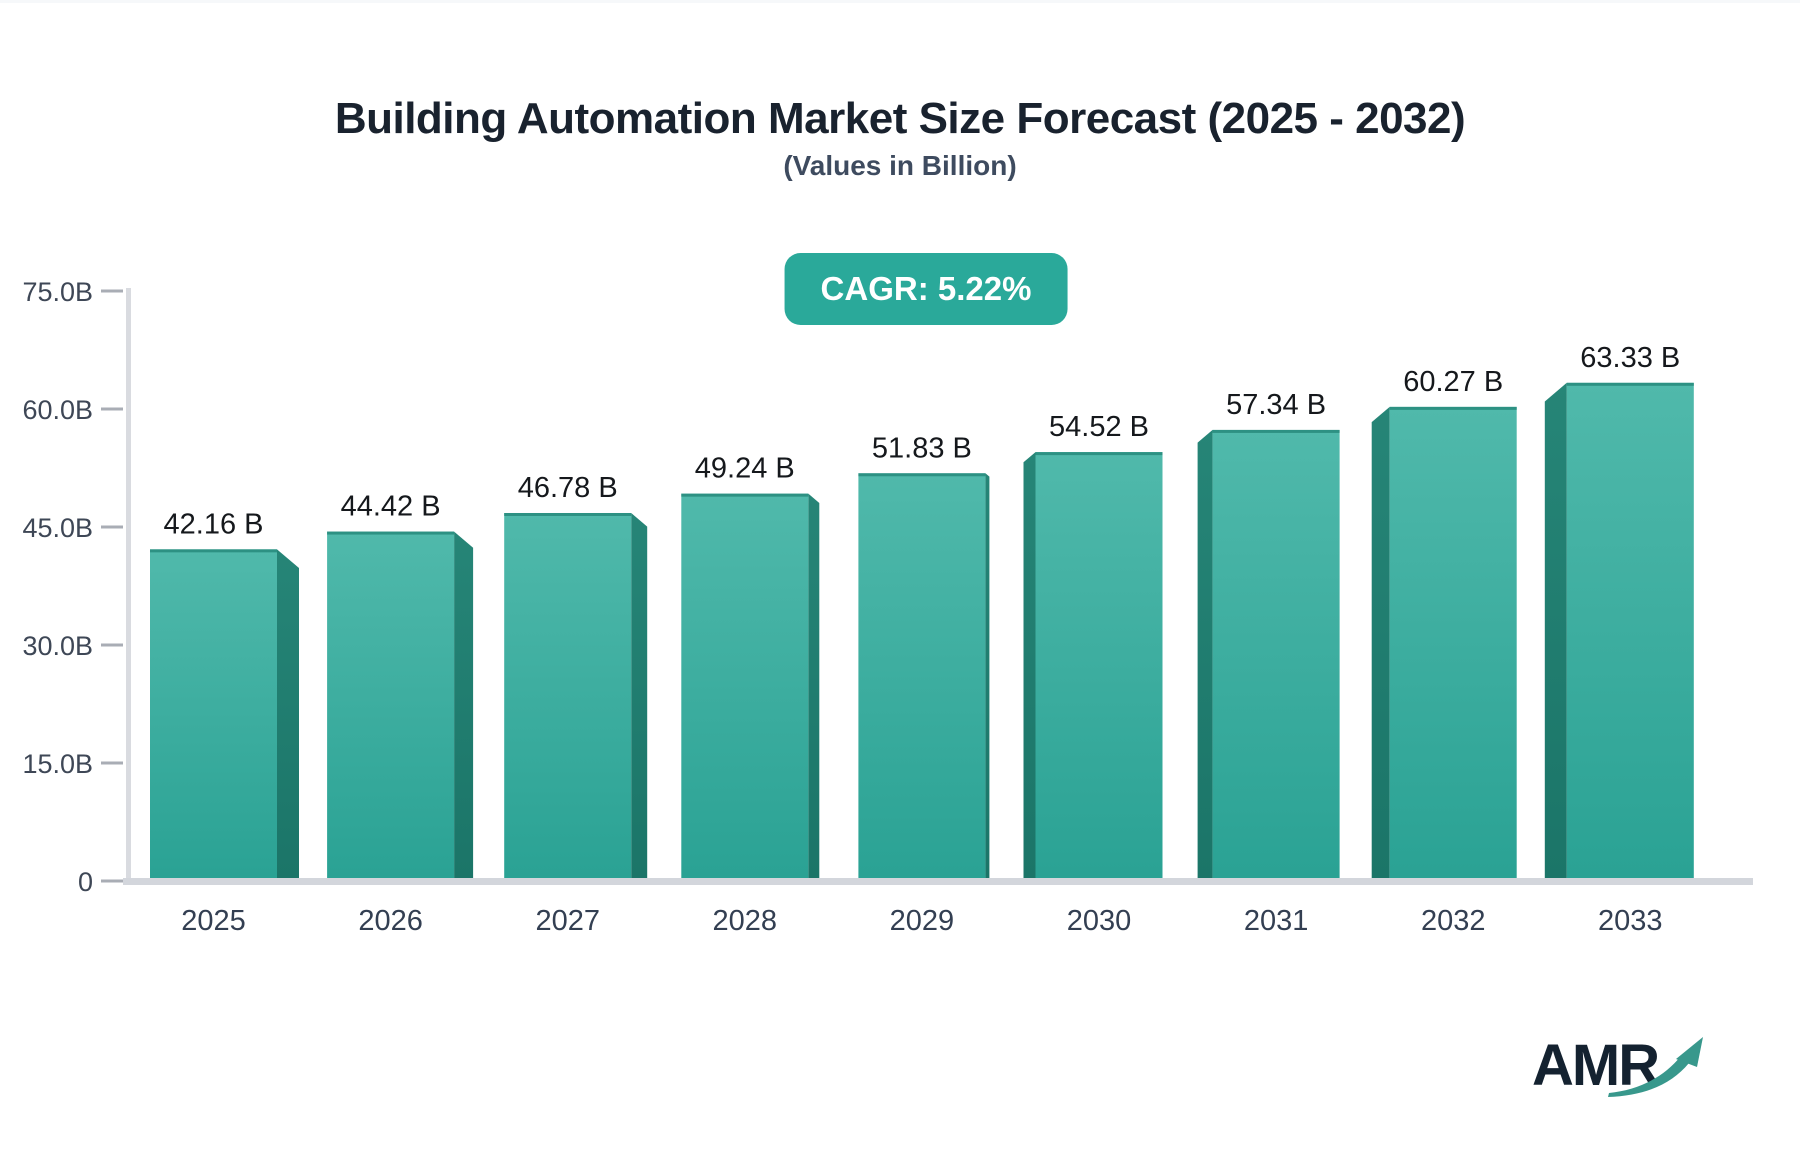  Describe the element at coordinates (1630, 358) in the screenshot. I see `bar-value-label: 63.33 B` at that location.